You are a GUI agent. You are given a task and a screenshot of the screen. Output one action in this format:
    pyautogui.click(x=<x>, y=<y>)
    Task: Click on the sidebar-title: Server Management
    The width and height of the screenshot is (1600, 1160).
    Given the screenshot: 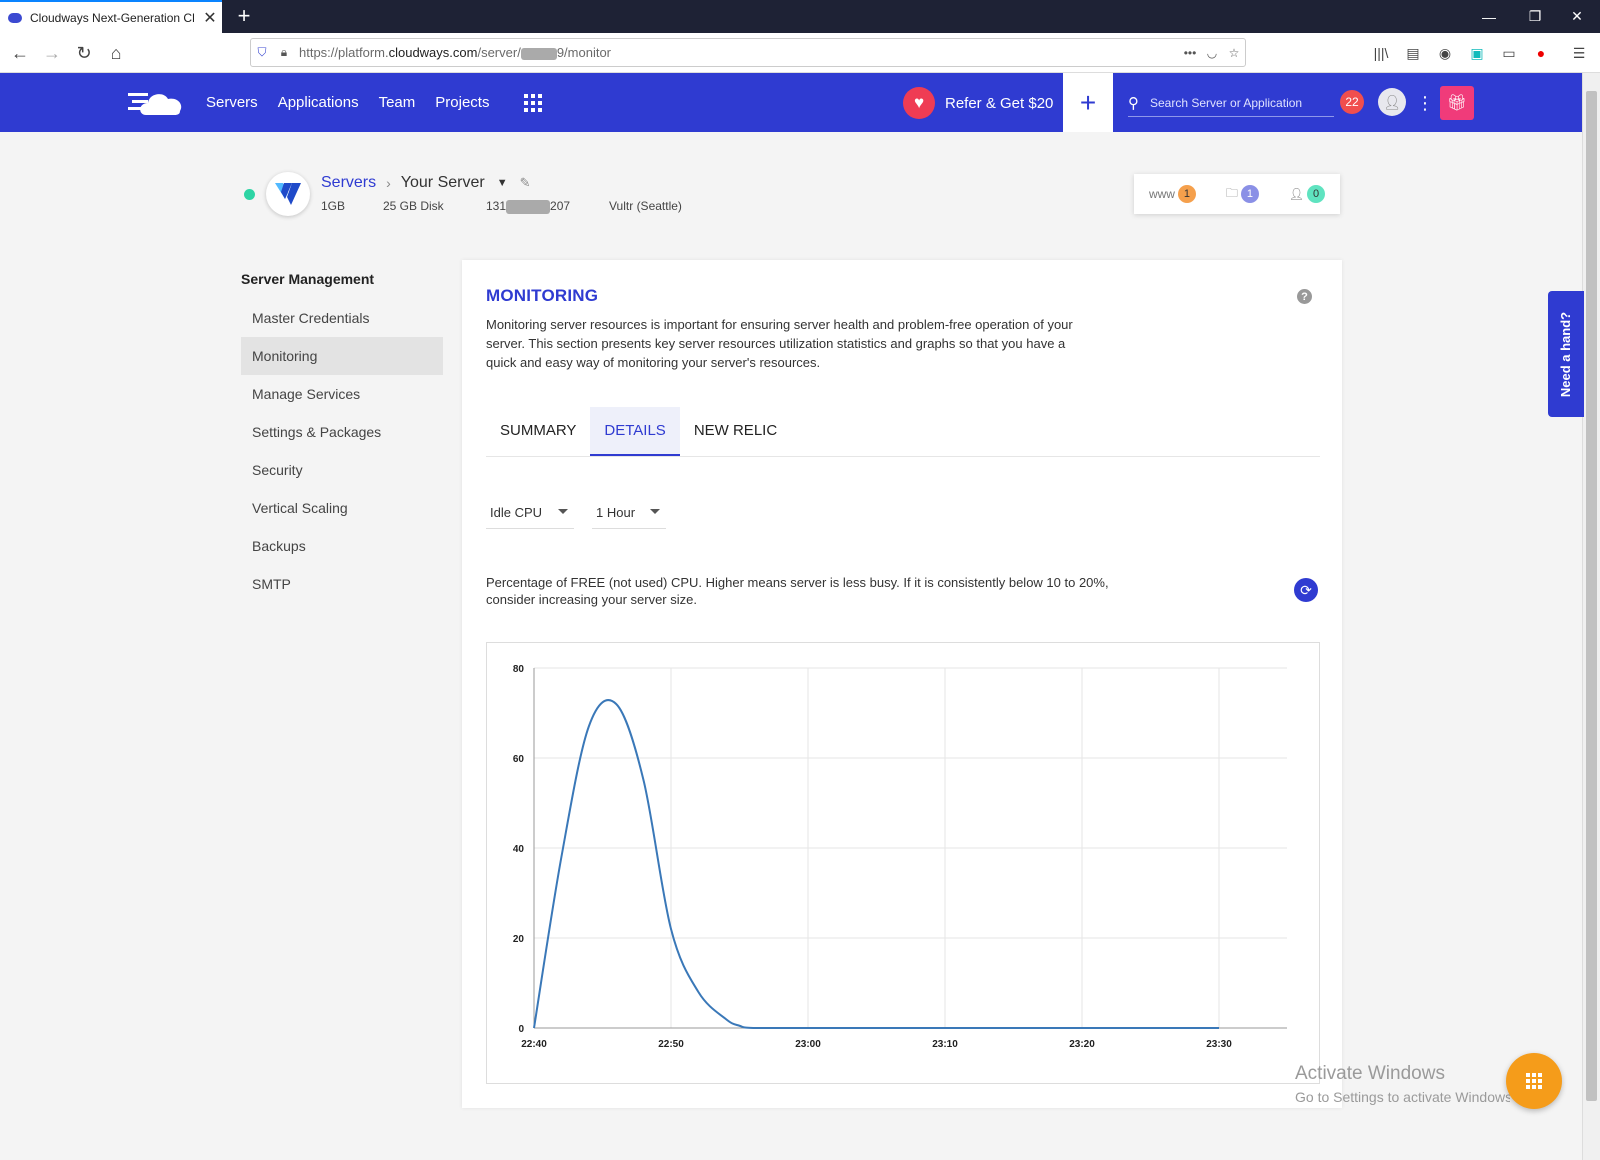 What is the action you would take?
    pyautogui.click(x=308, y=279)
    